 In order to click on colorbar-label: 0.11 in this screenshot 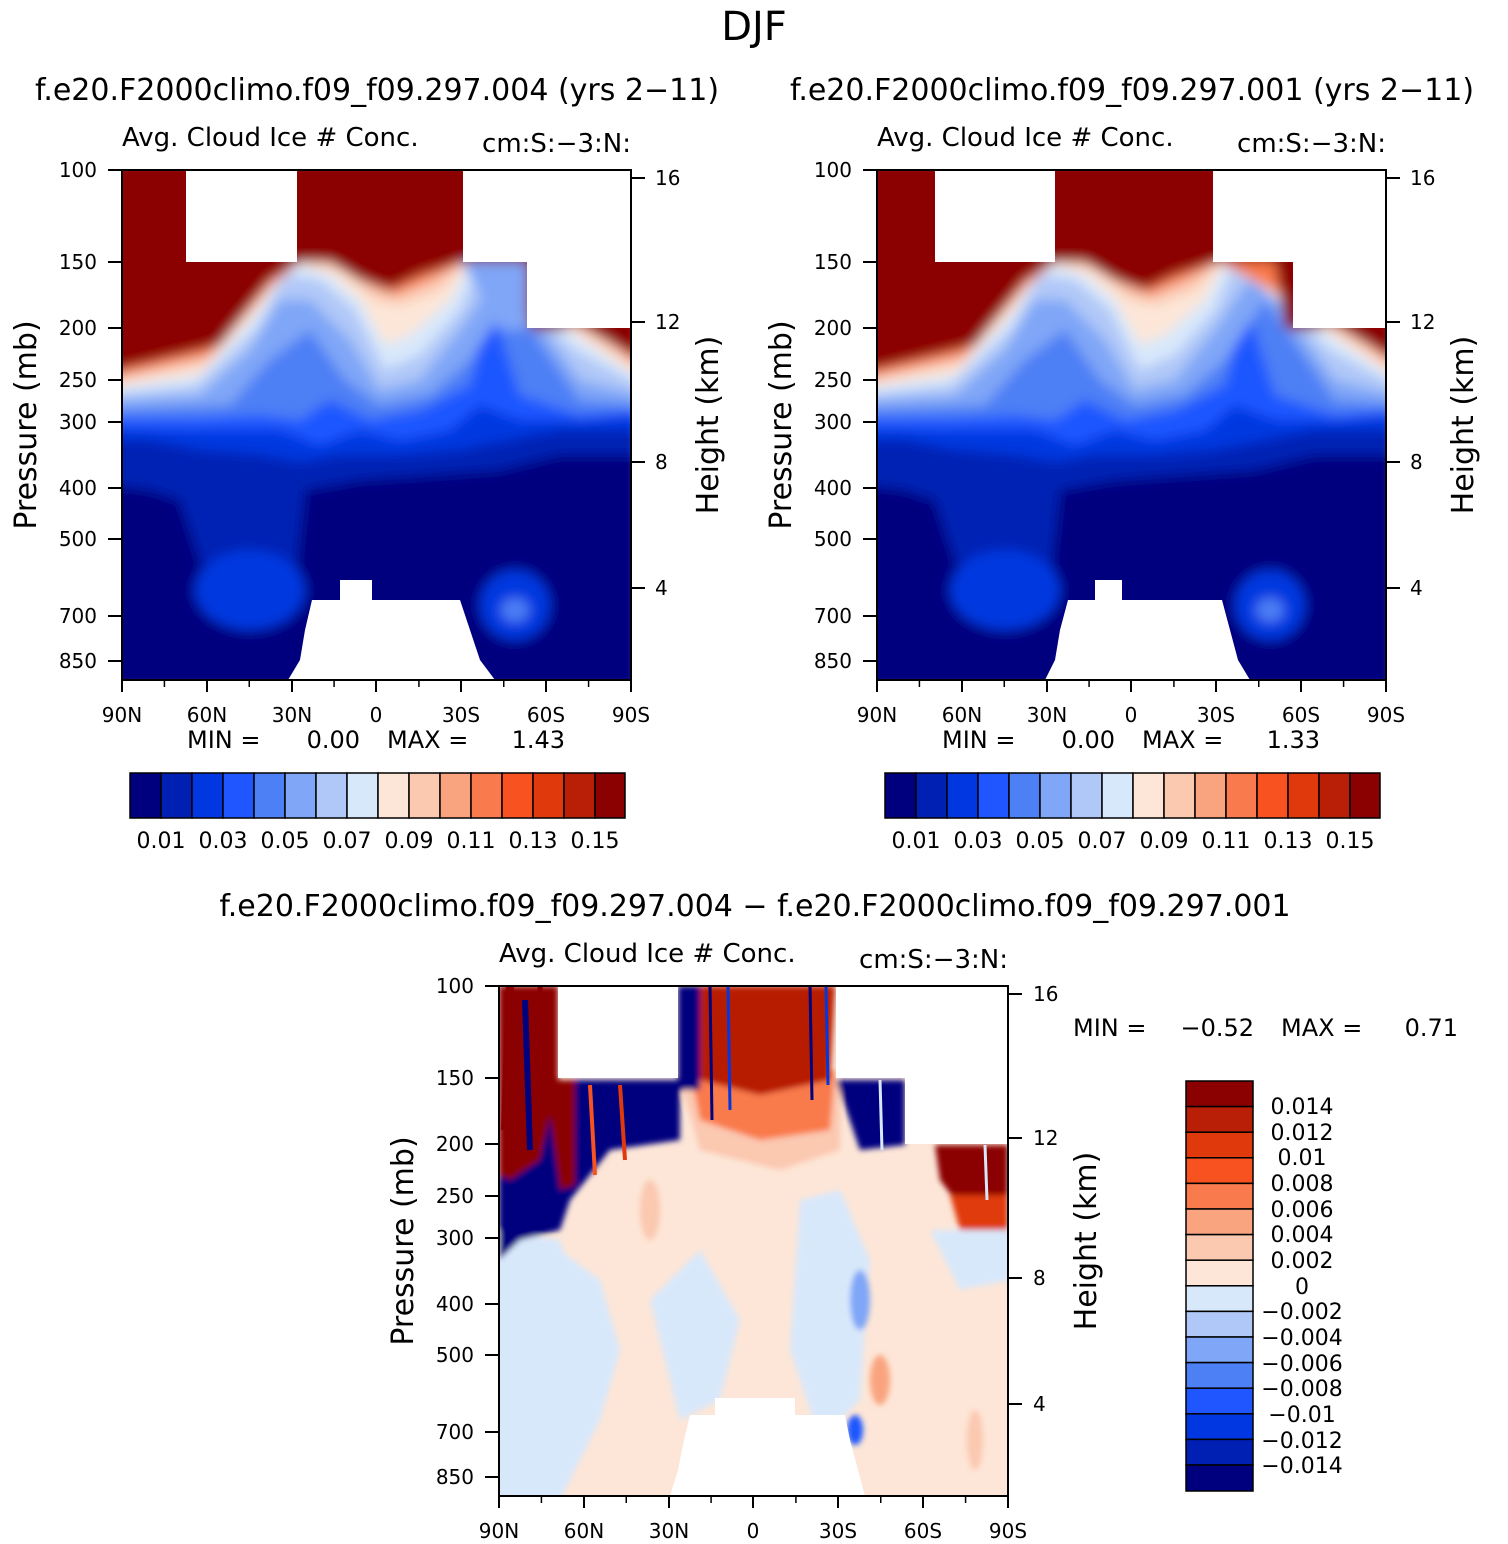, I will do `click(1226, 841)`.